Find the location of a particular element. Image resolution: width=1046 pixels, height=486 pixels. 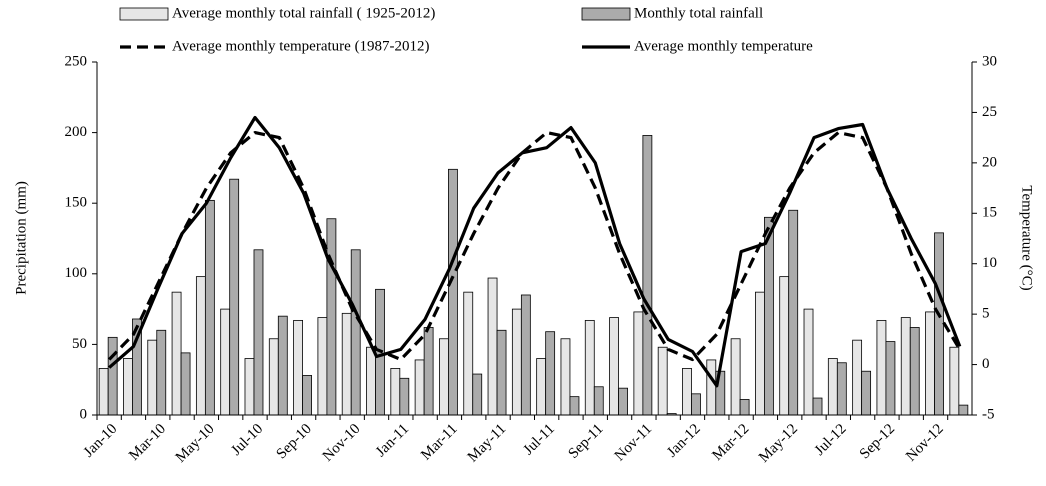

x-tick-label: Jul-12 is located at coordinates (831, 440).